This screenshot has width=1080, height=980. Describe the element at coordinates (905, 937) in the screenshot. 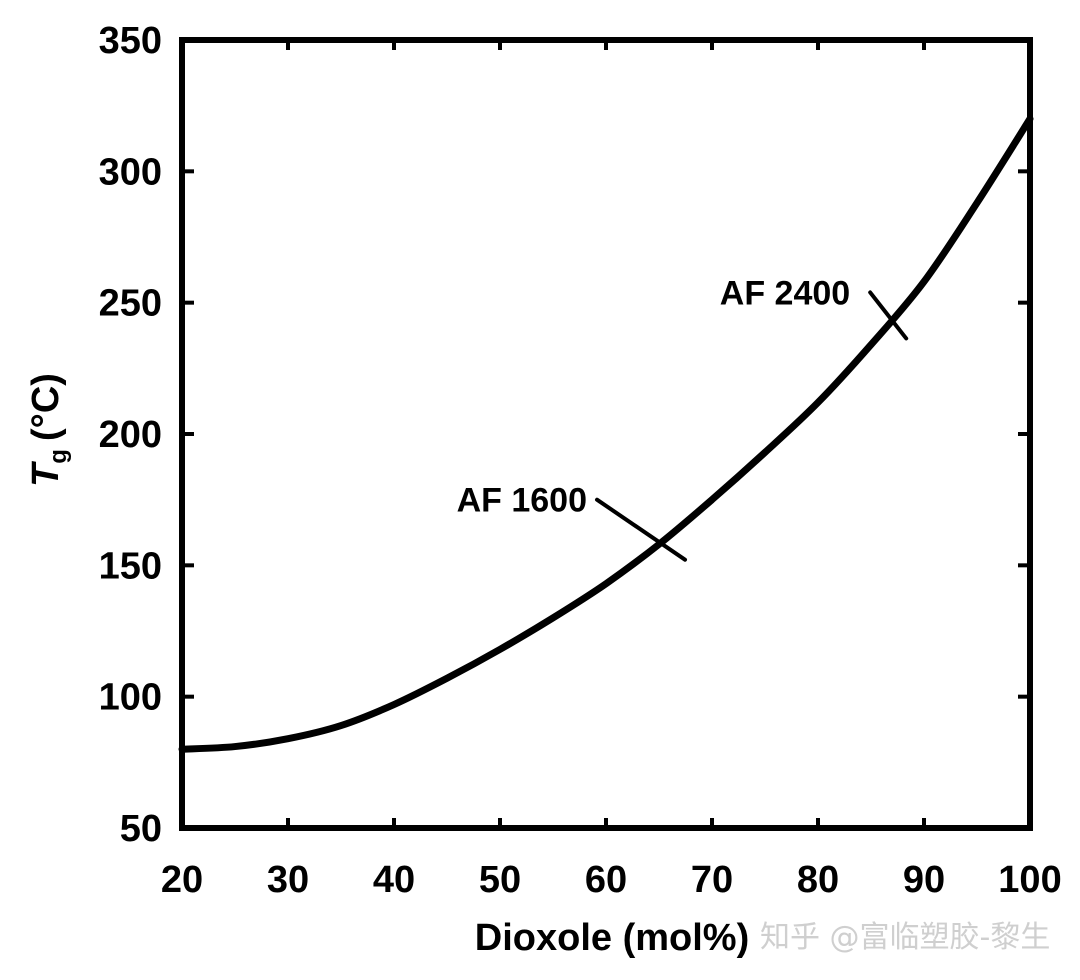

I see `watermark: 知乎 @富临塑胶-黎生` at that location.